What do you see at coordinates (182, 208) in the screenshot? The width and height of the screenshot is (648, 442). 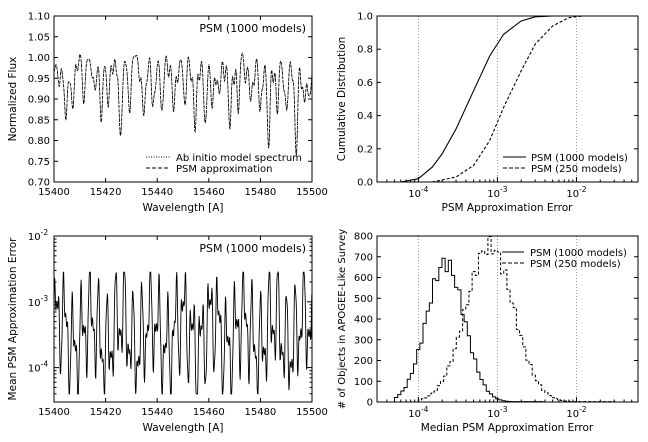 I see `panel-spectrum-xlabel: Wavelength [A]` at bounding box center [182, 208].